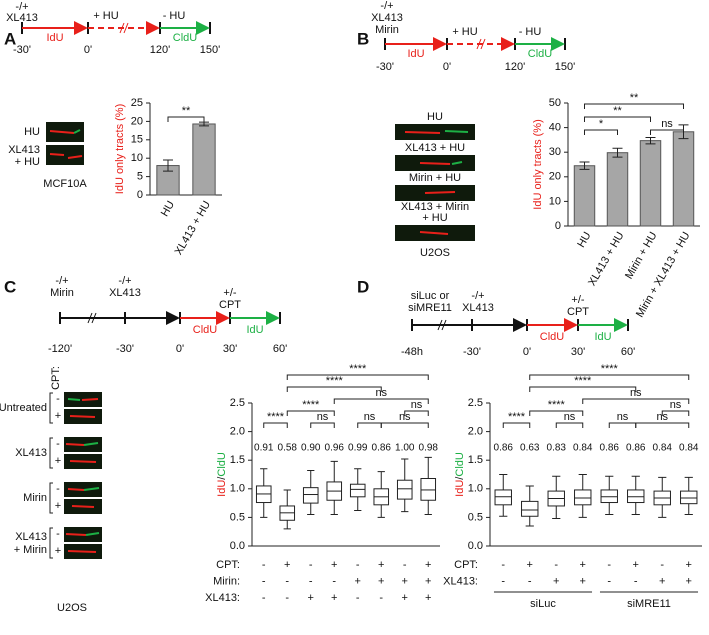  What do you see at coordinates (634, 98) in the screenshot?
I see `significance-label: **` at bounding box center [634, 98].